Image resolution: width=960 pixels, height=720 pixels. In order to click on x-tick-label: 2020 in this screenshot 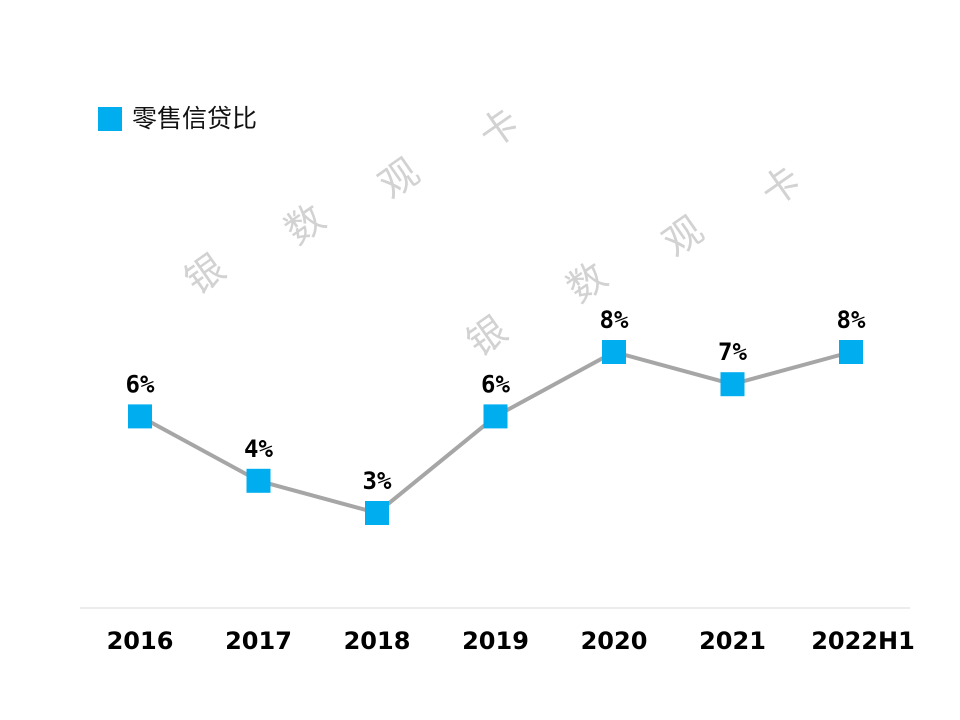, I will do `click(614, 641)`.